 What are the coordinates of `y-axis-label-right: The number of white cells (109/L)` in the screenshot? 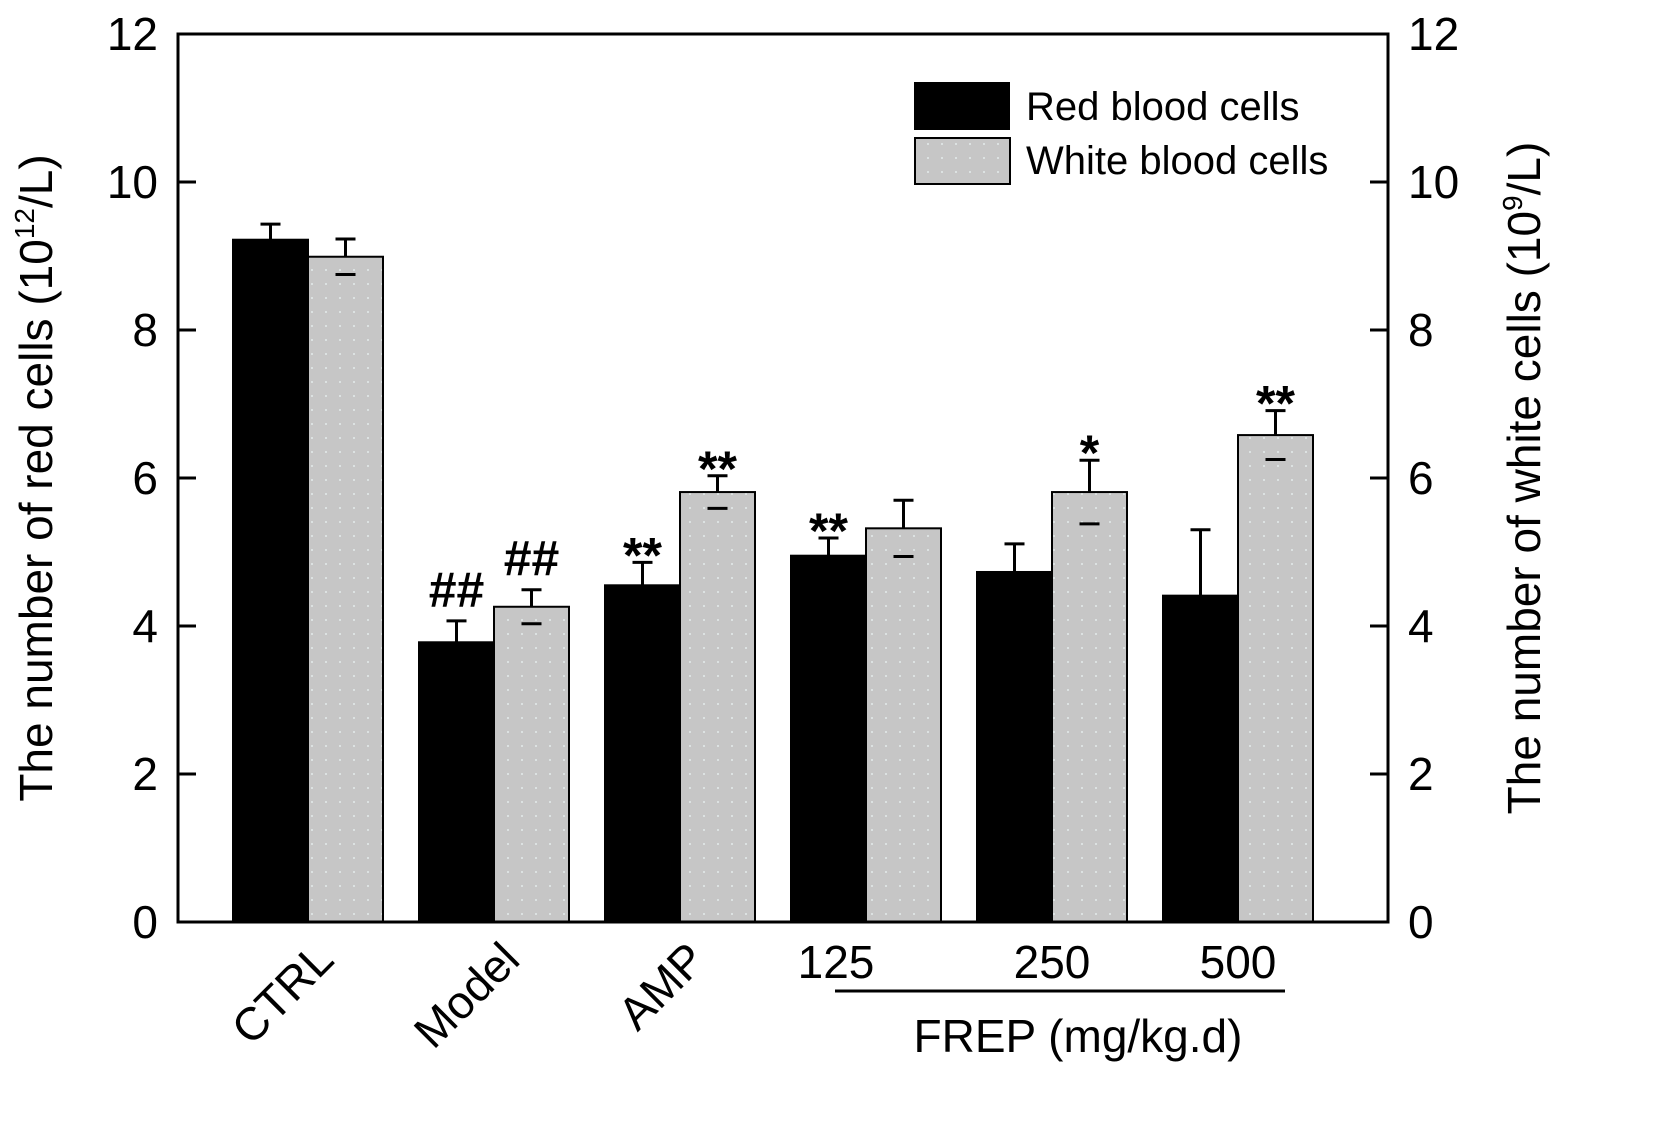 It's located at (1523, 478).